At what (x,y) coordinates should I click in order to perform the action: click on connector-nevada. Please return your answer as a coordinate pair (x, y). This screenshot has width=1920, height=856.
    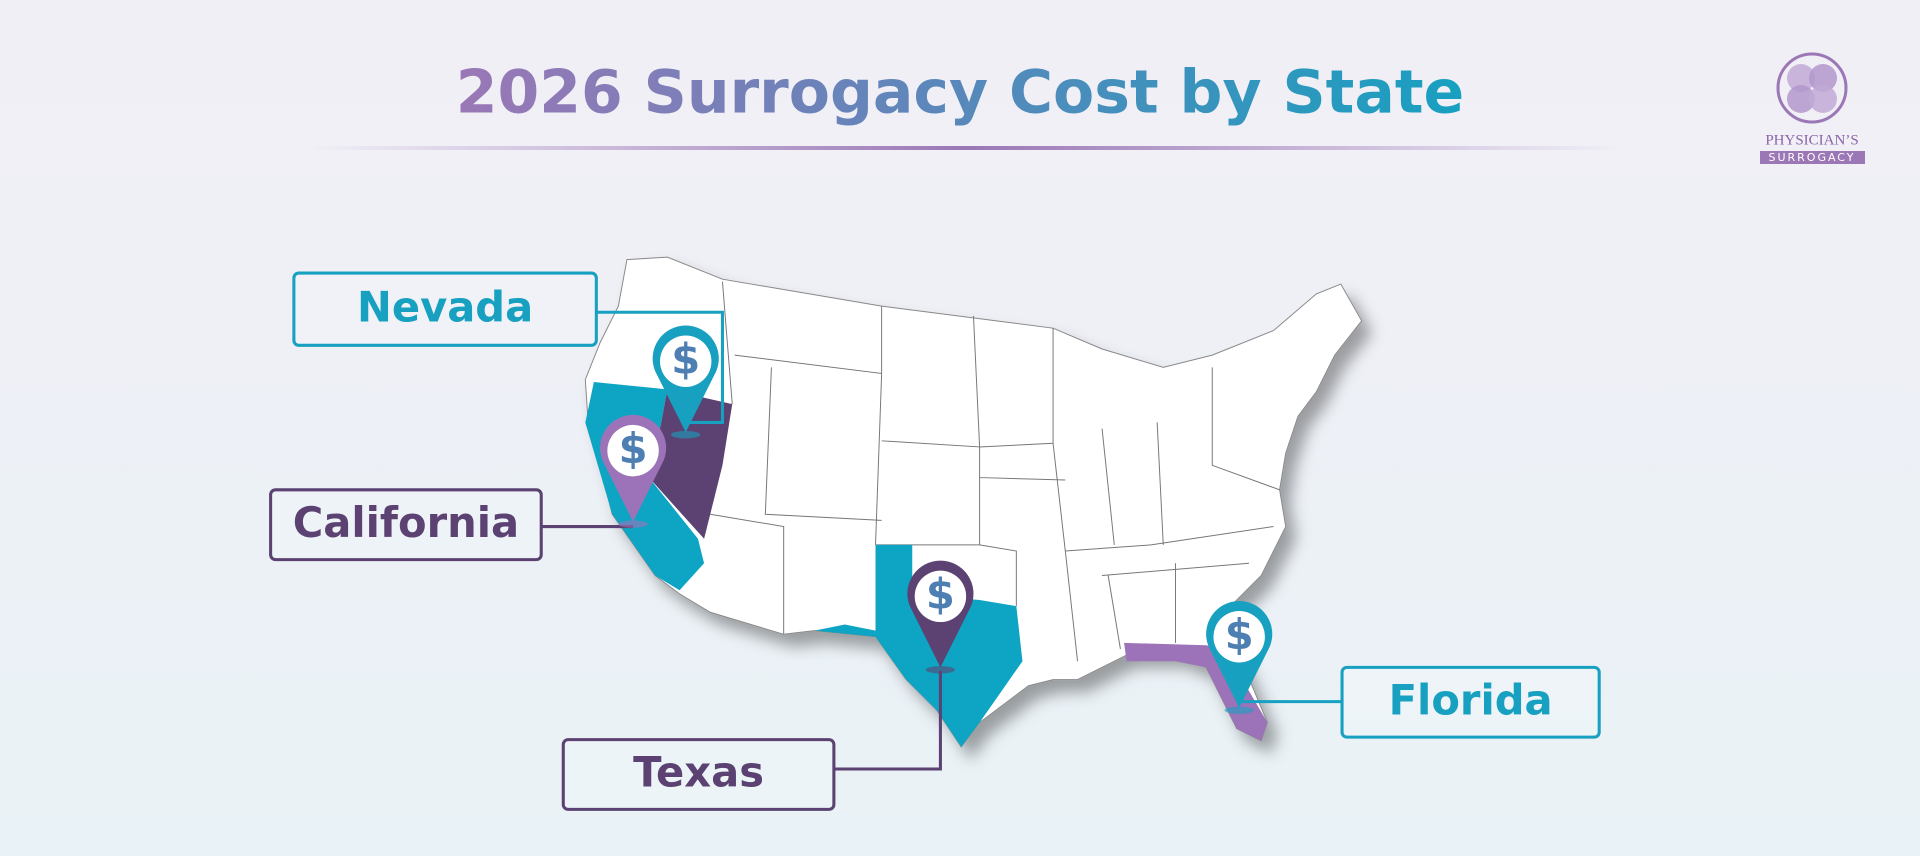
    Looking at the image, I should click on (660, 367).